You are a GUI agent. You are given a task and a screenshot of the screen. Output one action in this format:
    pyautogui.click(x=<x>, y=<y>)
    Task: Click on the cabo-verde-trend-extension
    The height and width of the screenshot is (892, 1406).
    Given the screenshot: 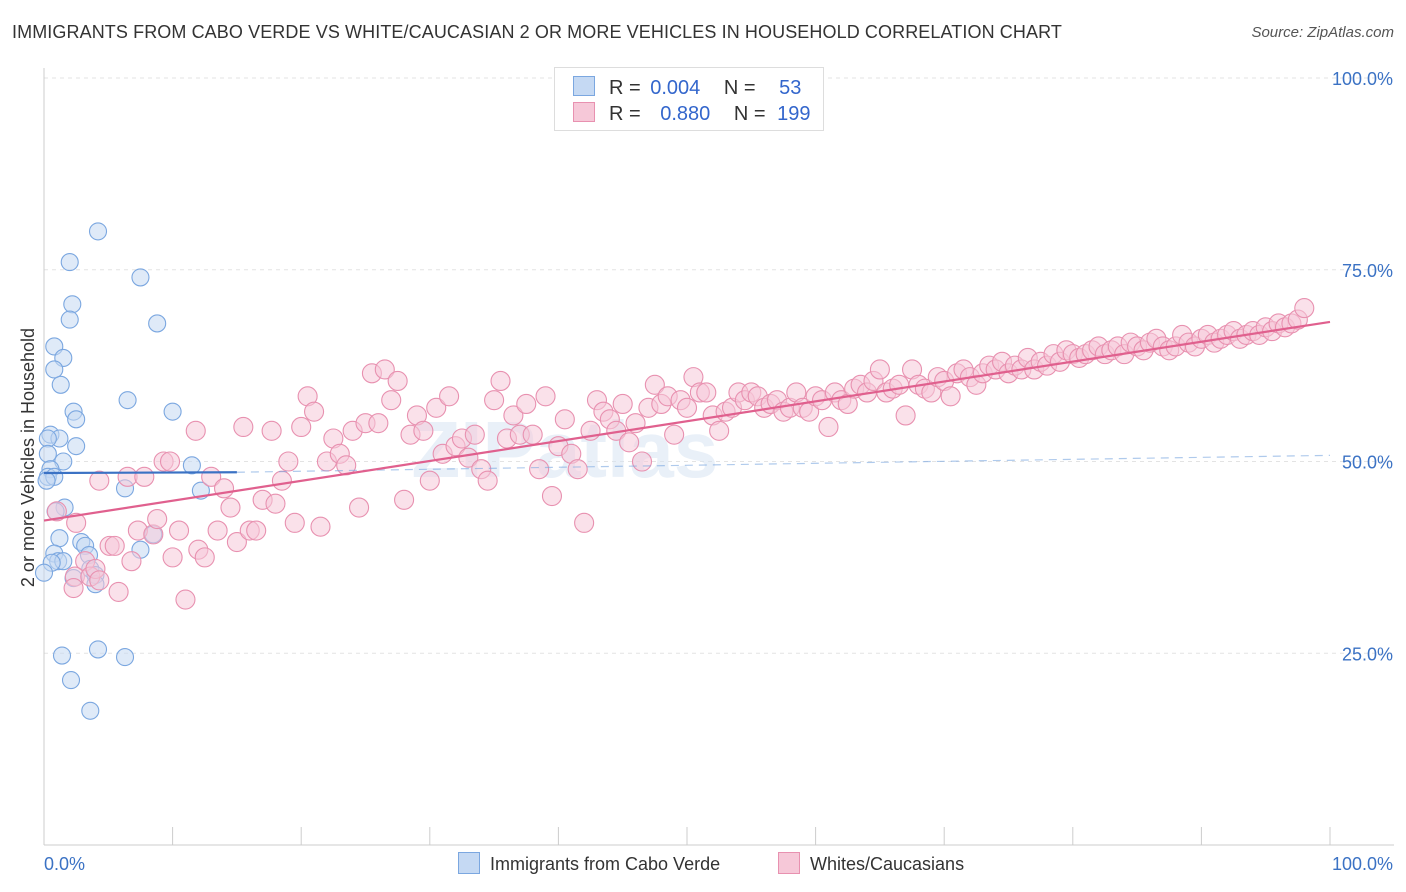 What is the action you would take?
    pyautogui.click(x=783, y=463)
    